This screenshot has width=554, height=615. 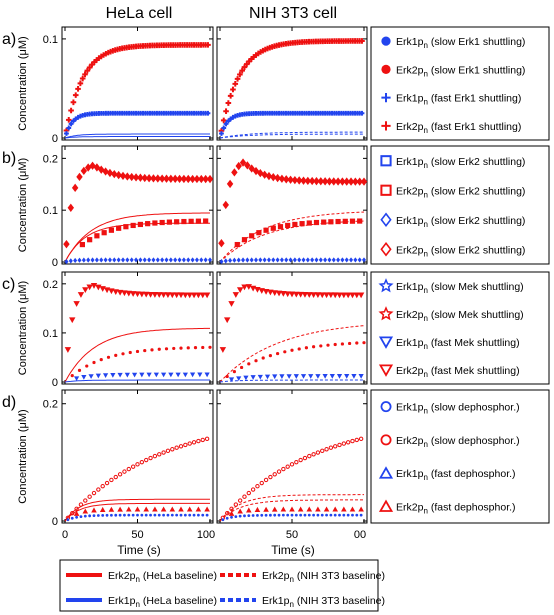 I want to click on legend-label: Erk2pn (slow Erk1 shuttling), so click(x=460, y=71).